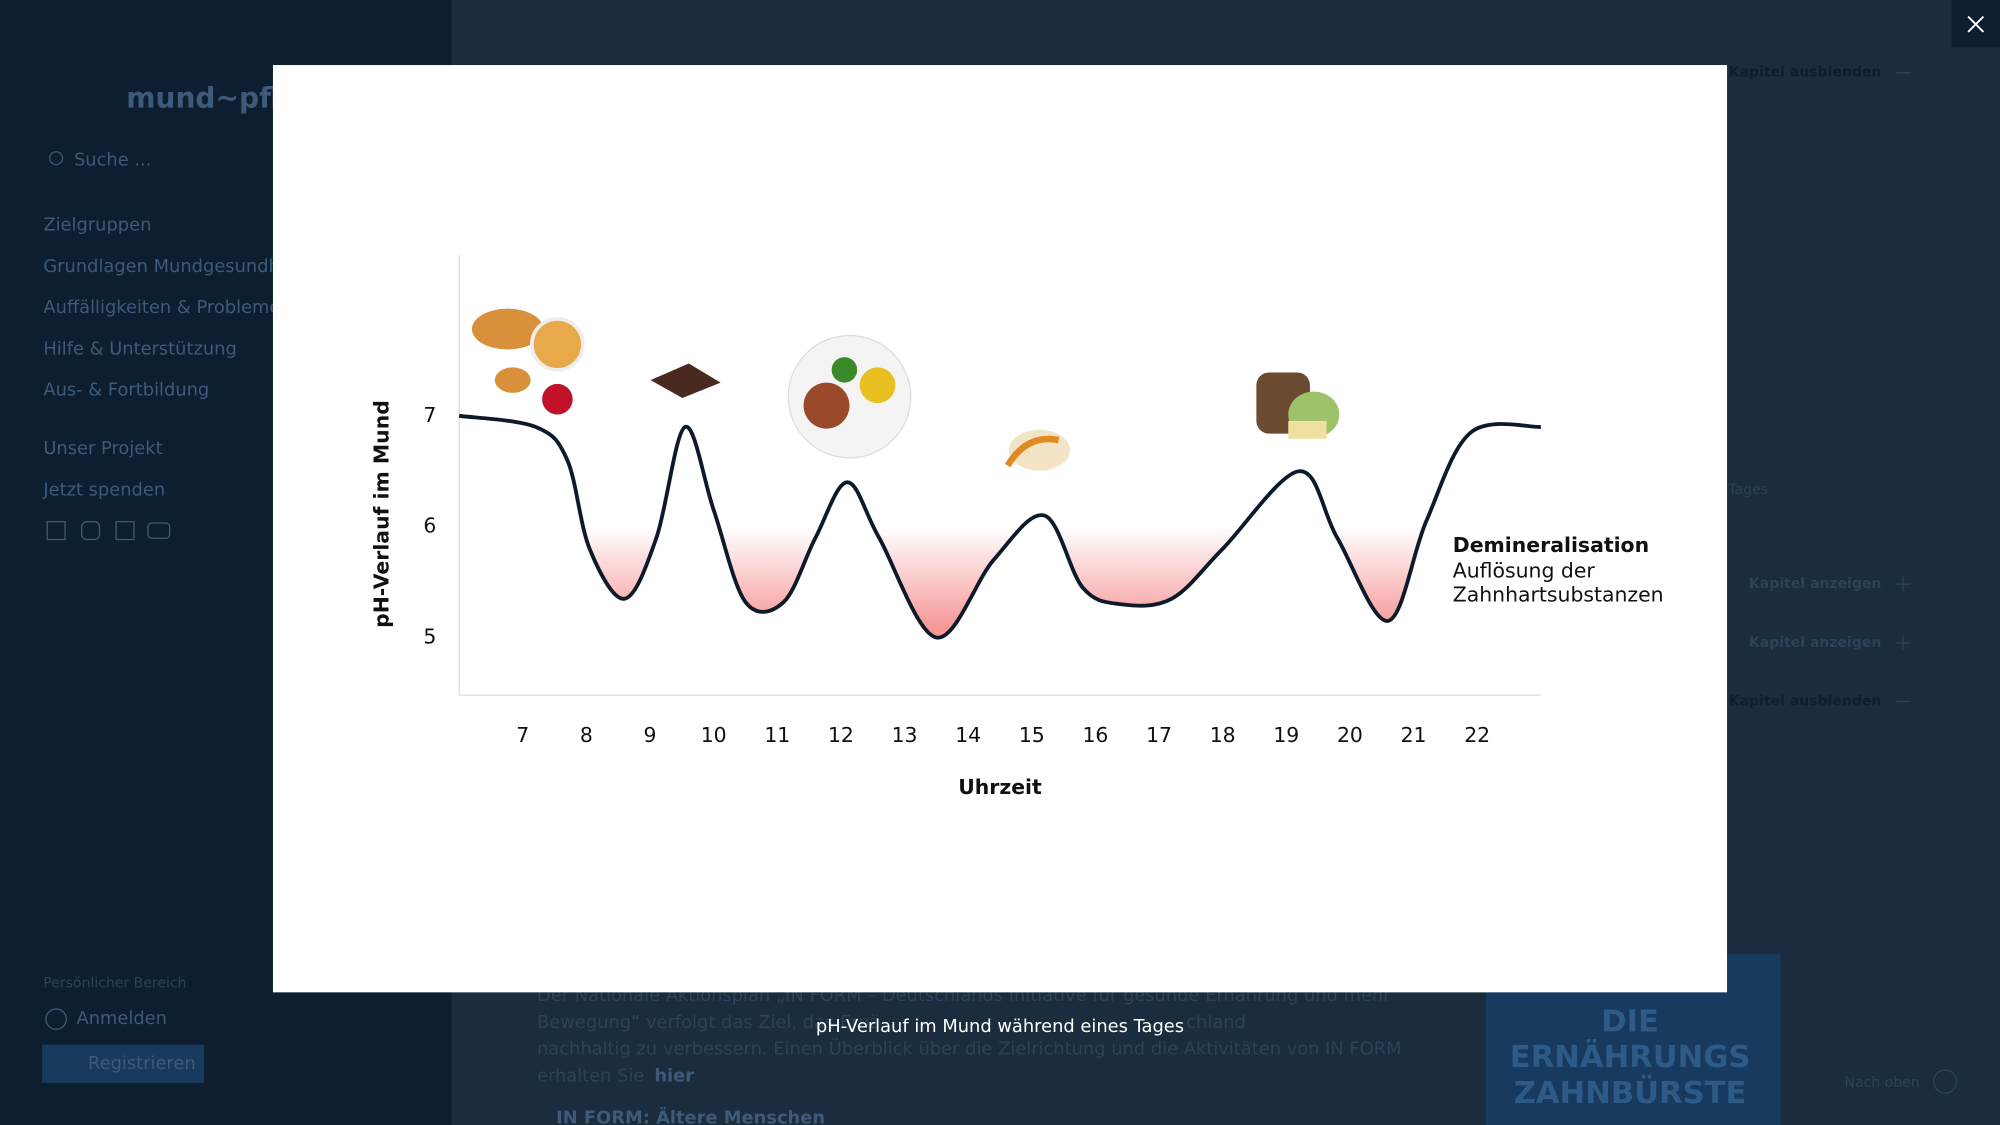  I want to click on nav-item: Auffälligkeiten & Probleme, so click(161, 307).